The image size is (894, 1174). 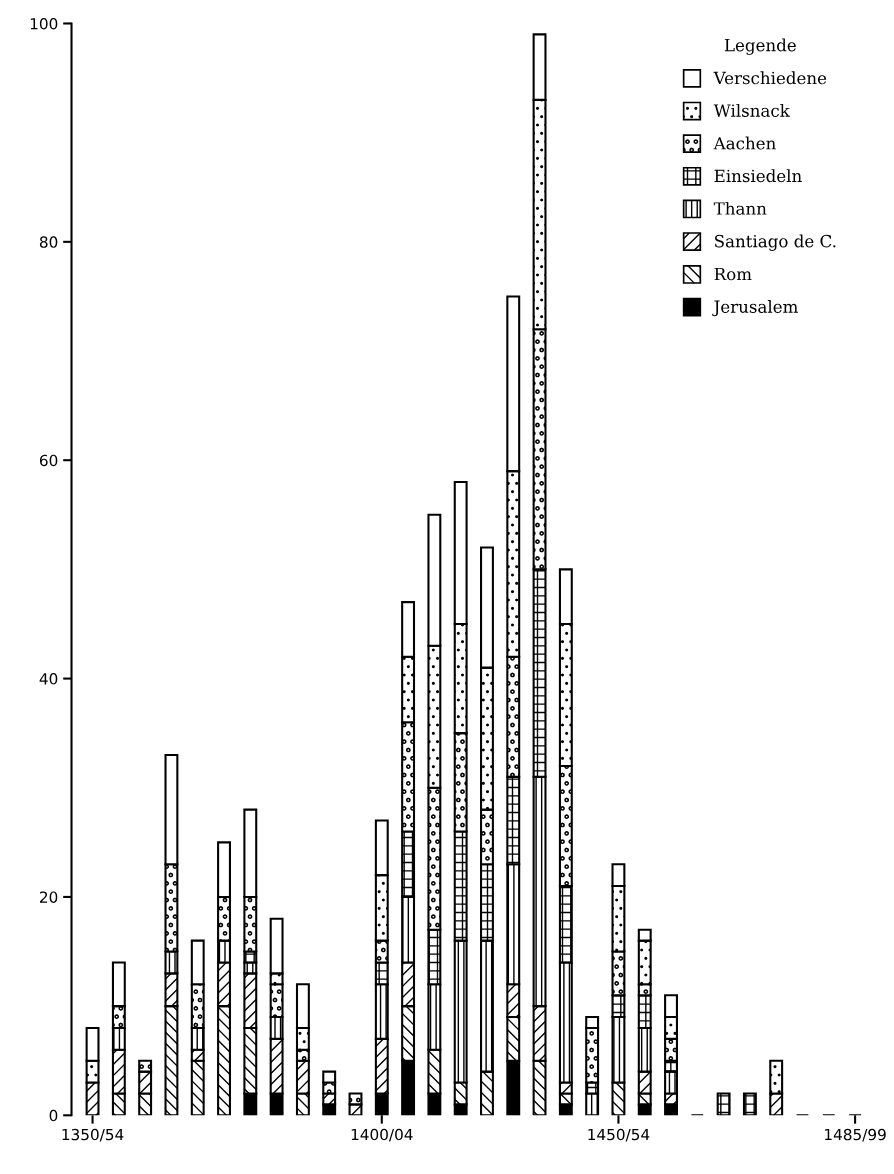 I want to click on legend-label: Wilsnack, so click(x=751, y=110).